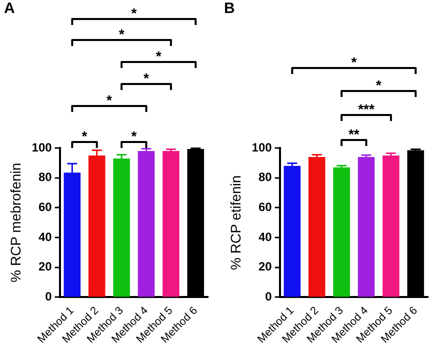  Describe the element at coordinates (229, 9) in the screenshot. I see `chart-title: B` at that location.